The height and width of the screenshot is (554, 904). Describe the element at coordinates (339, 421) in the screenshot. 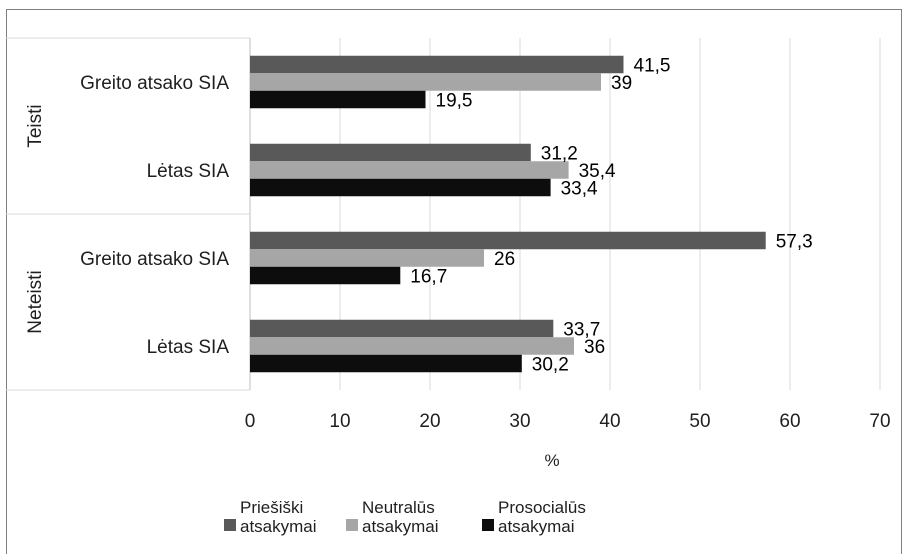

I see `x-tick-label: 10` at that location.